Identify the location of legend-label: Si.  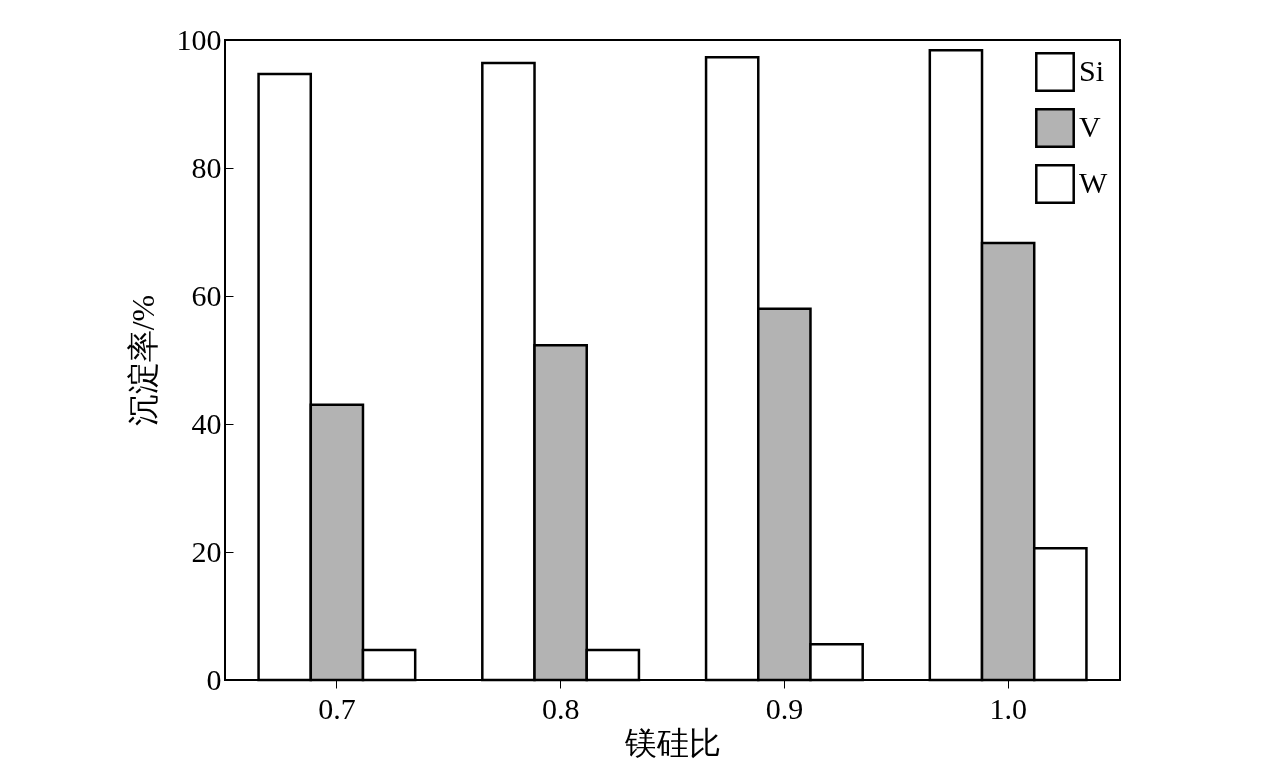
(1092, 70).